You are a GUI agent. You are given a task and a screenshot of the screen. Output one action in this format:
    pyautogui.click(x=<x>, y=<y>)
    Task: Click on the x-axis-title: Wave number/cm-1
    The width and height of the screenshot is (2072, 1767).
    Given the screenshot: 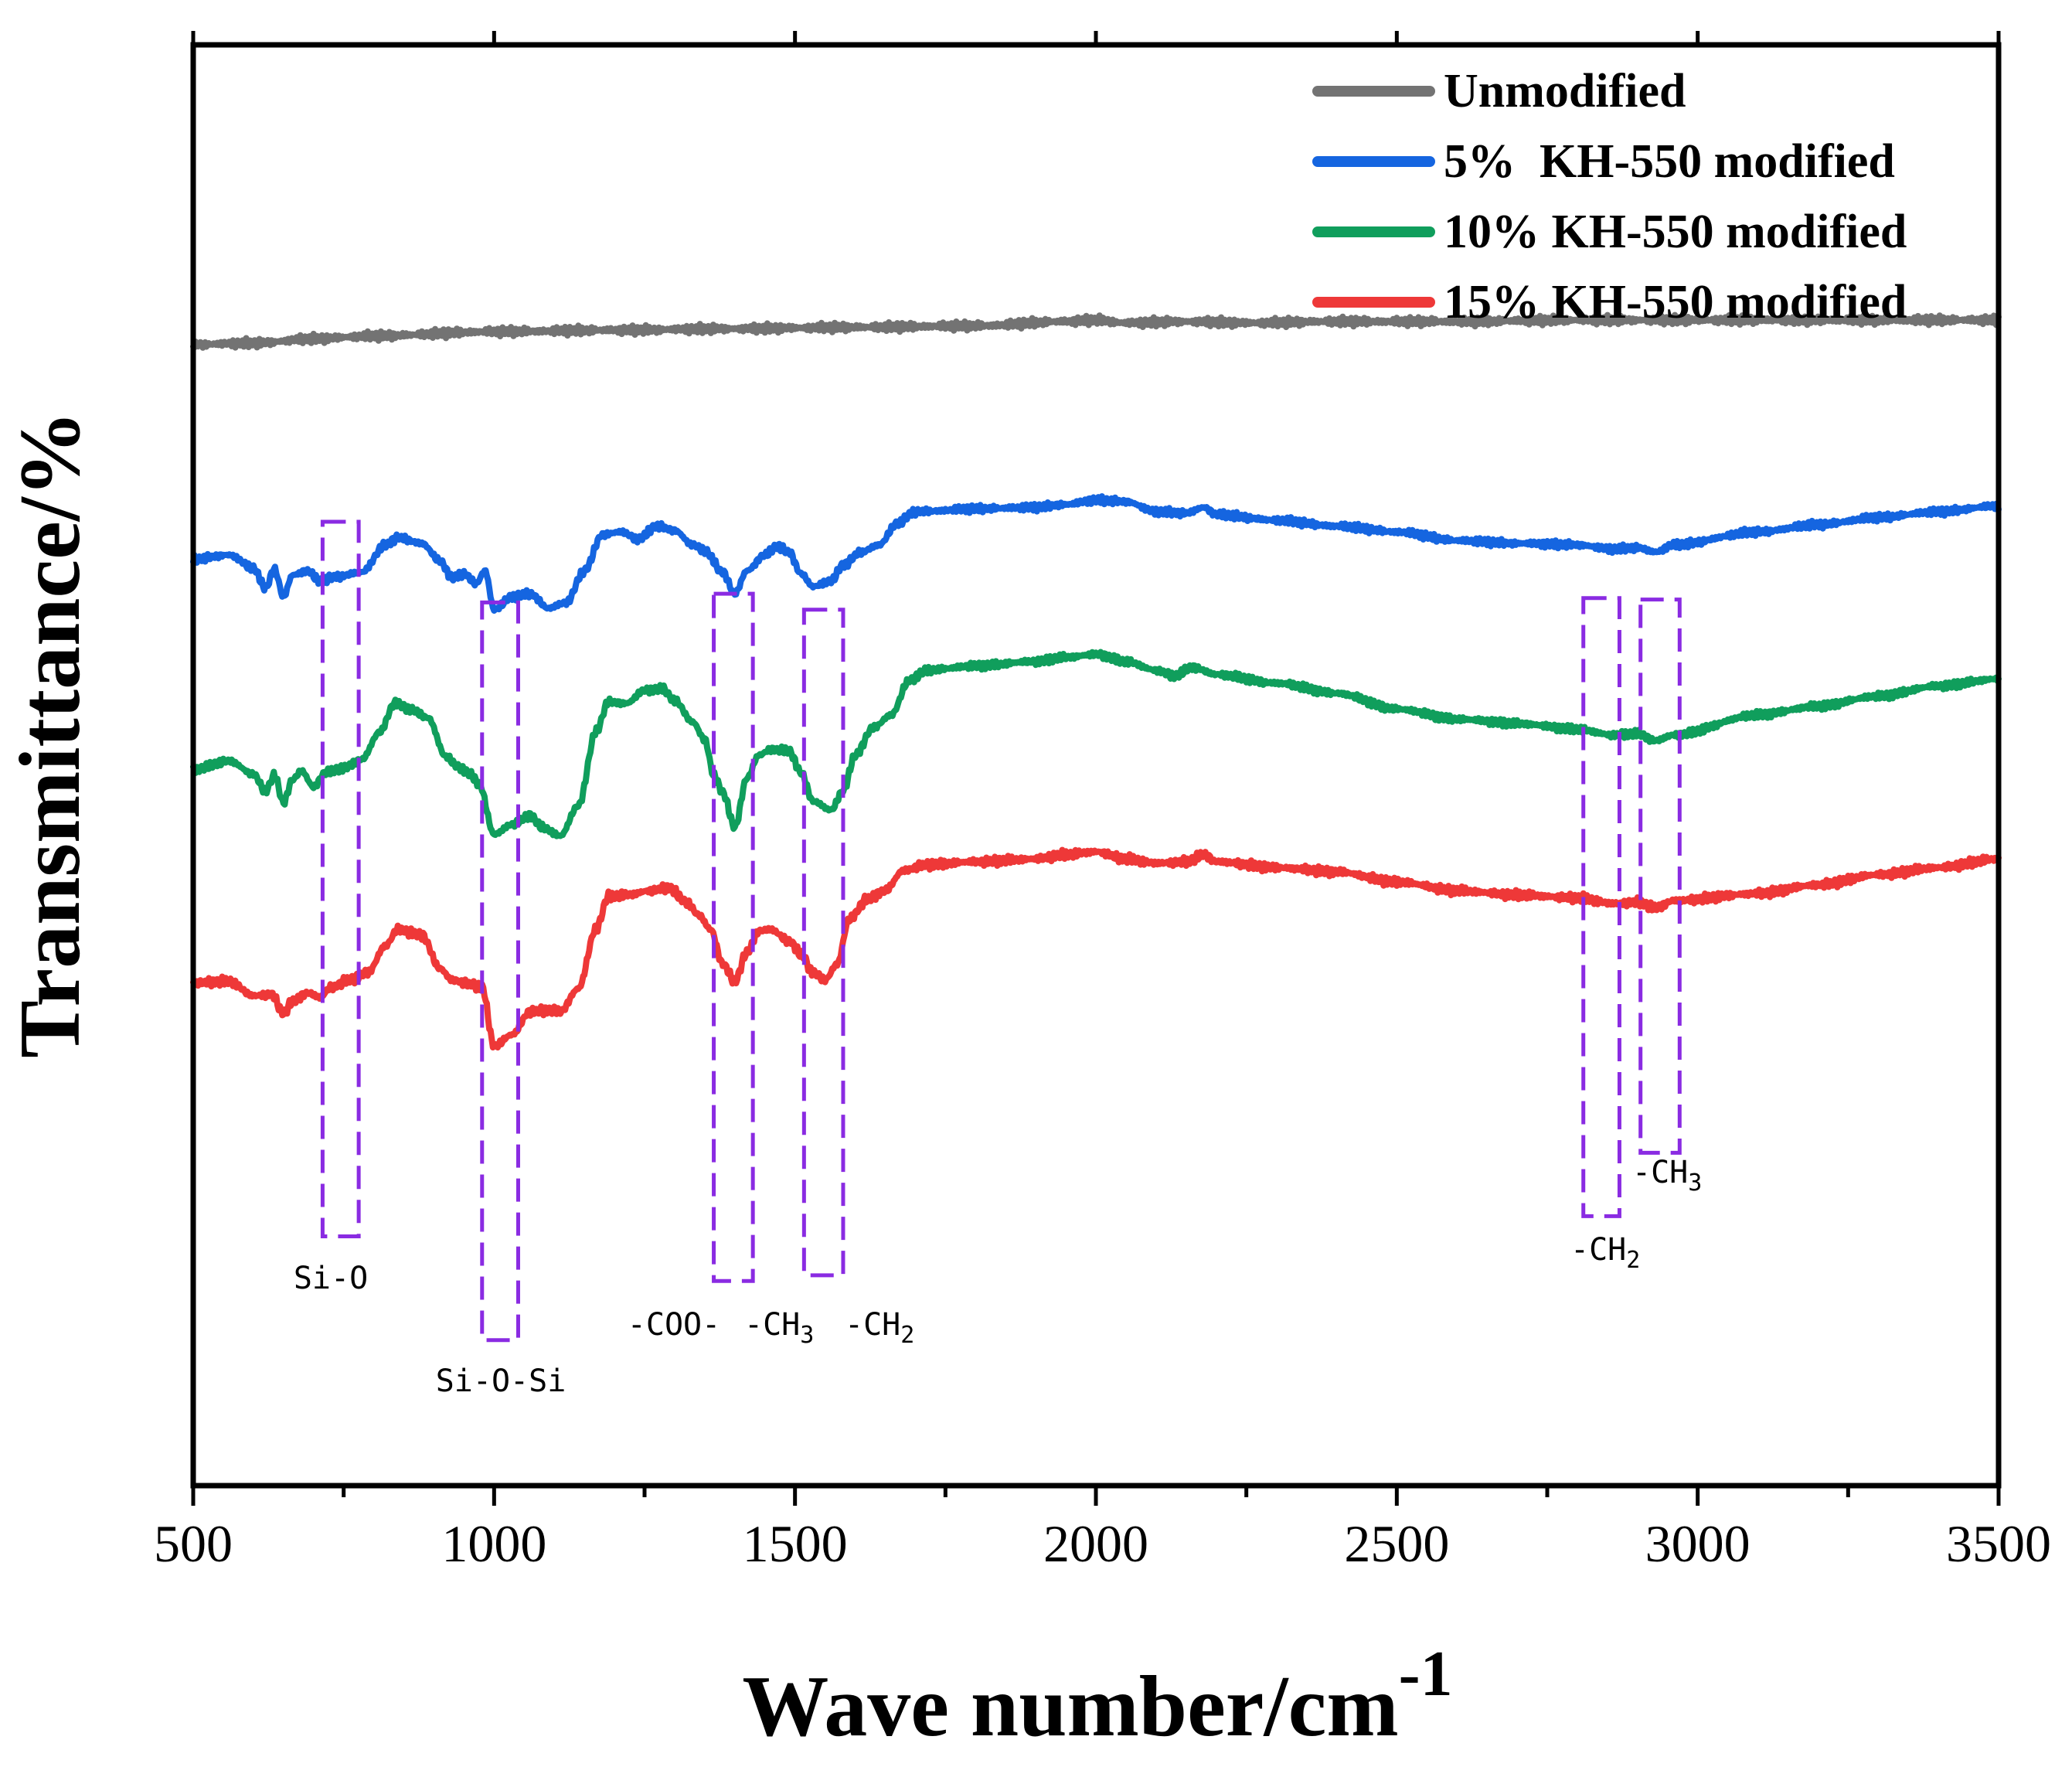 What is the action you would take?
    pyautogui.click(x=1097, y=1697)
    